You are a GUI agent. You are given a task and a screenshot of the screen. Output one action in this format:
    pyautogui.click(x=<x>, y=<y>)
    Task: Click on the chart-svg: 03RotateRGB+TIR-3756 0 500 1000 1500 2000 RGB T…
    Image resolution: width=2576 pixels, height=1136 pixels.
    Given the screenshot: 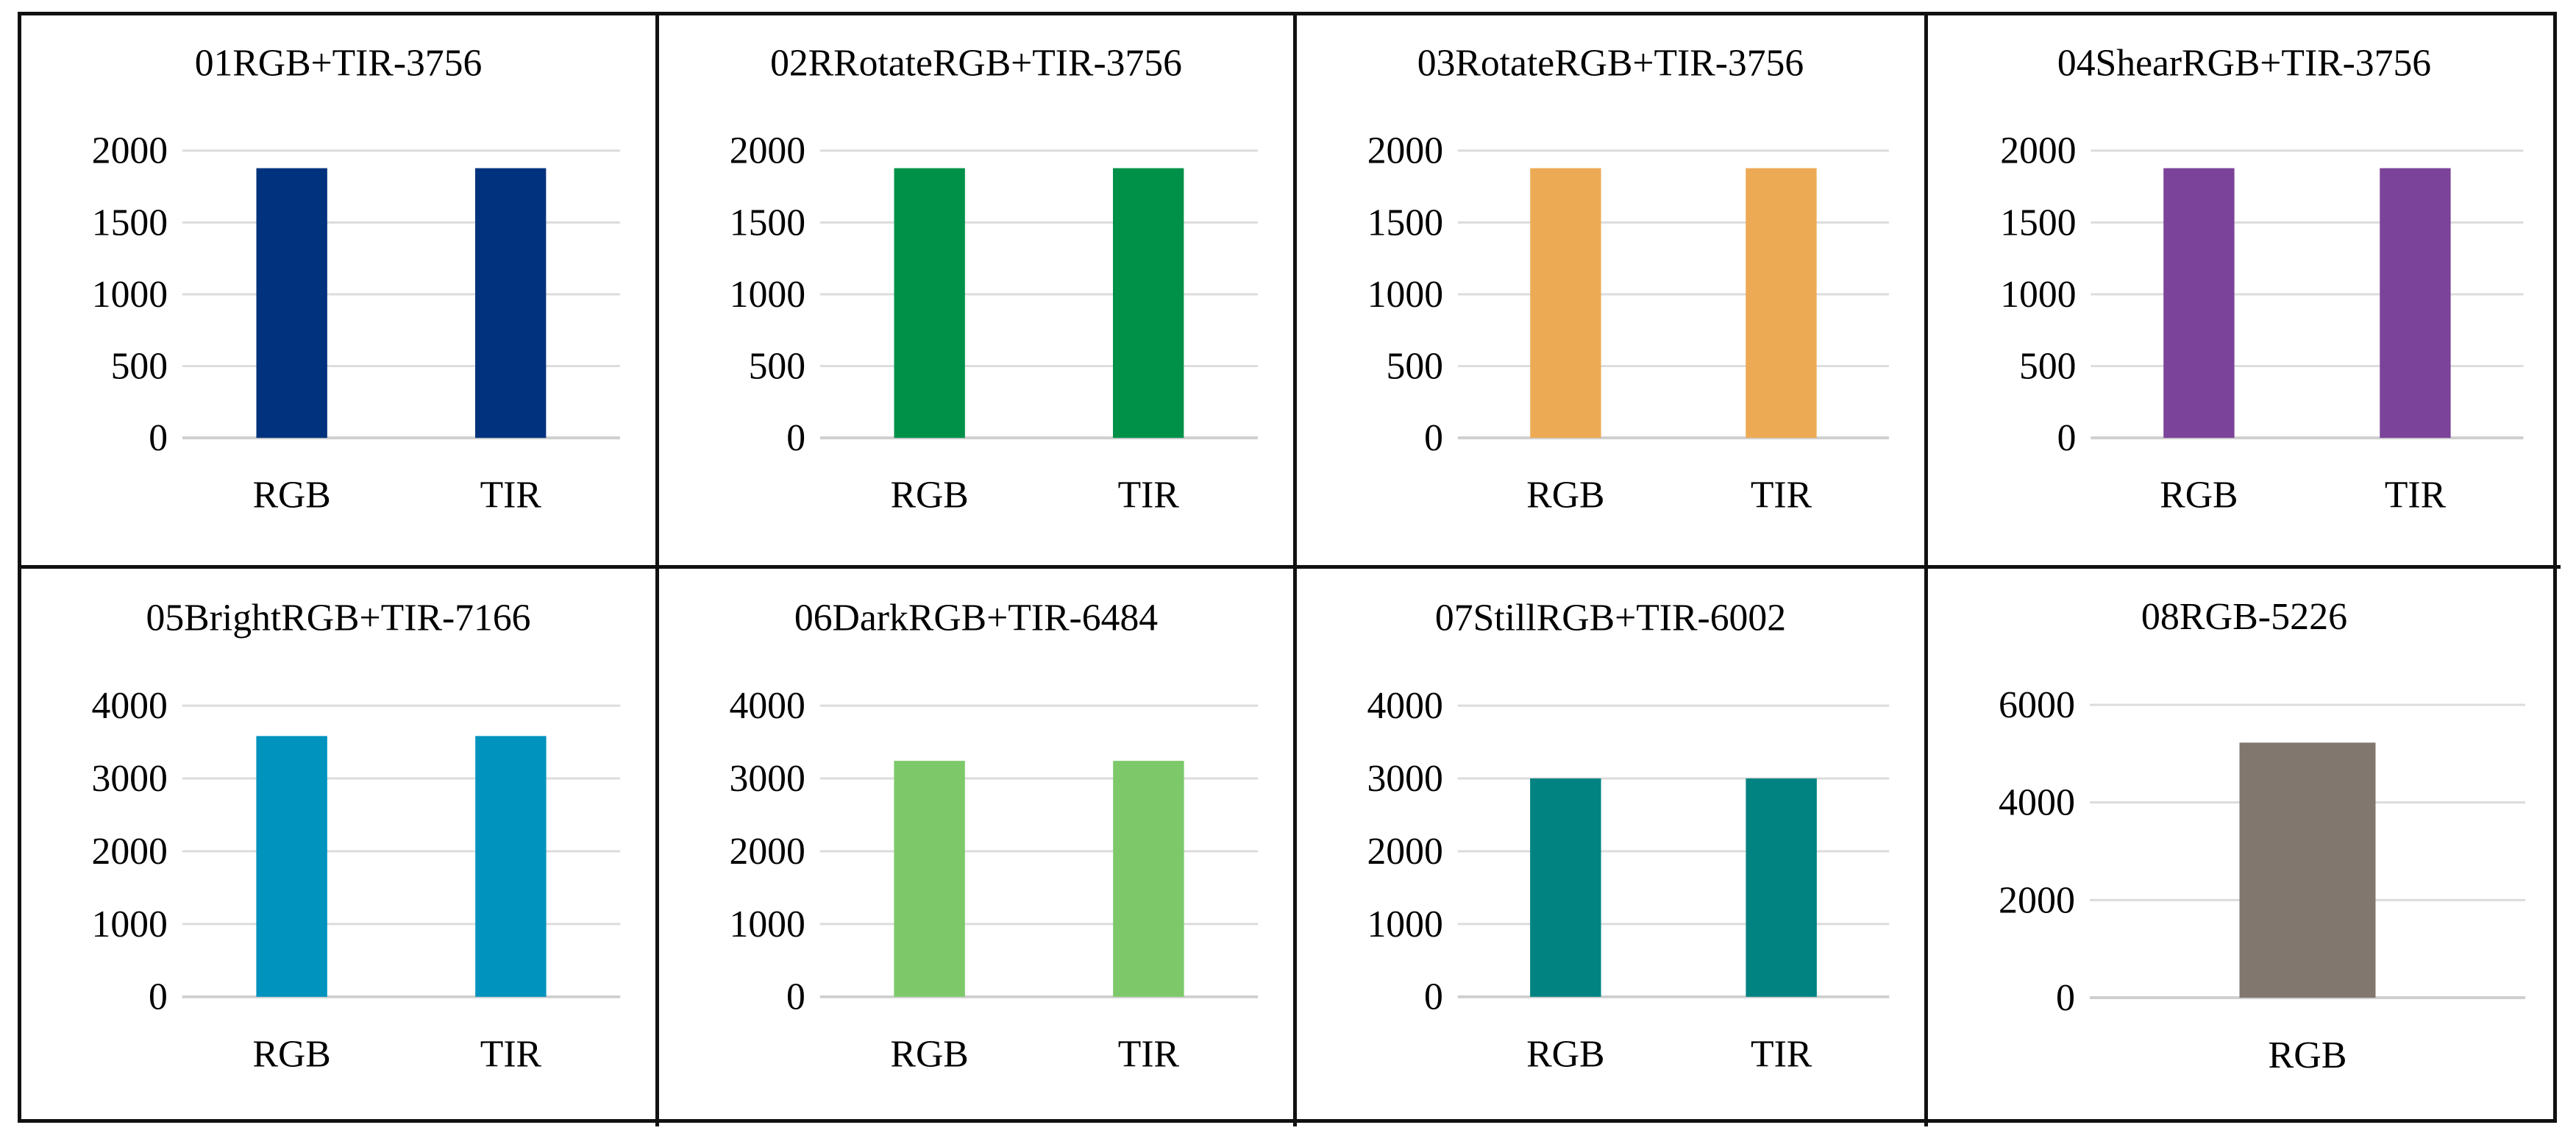 What is the action you would take?
    pyautogui.click(x=1628, y=279)
    